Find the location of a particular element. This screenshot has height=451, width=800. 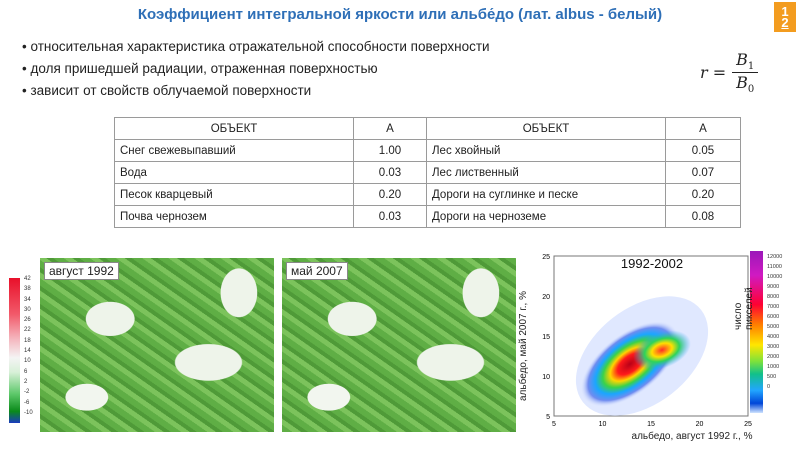

satellite-map-2007: май 2007 is located at coordinates (399, 345).